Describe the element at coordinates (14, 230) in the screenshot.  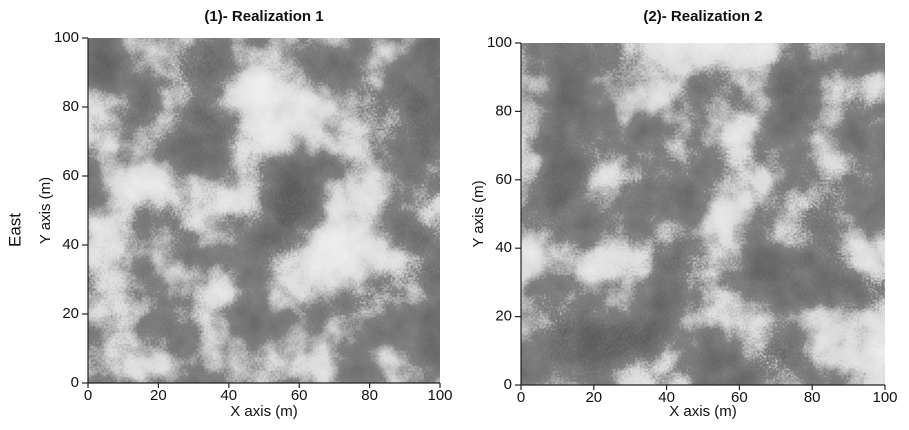
I see `side-label: East` at that location.